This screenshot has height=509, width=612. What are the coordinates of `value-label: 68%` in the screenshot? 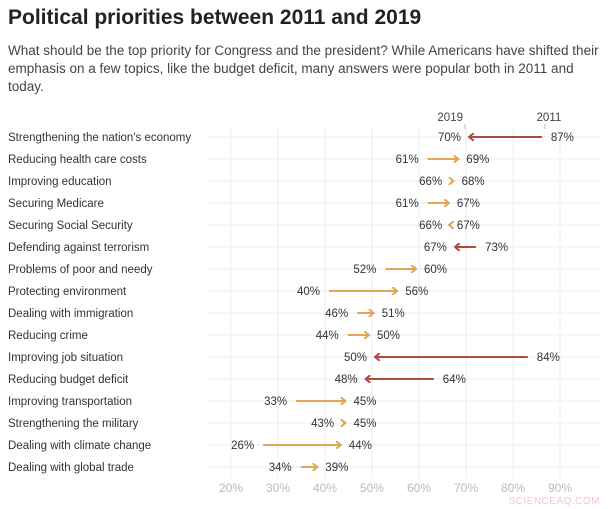 It's located at (473, 182).